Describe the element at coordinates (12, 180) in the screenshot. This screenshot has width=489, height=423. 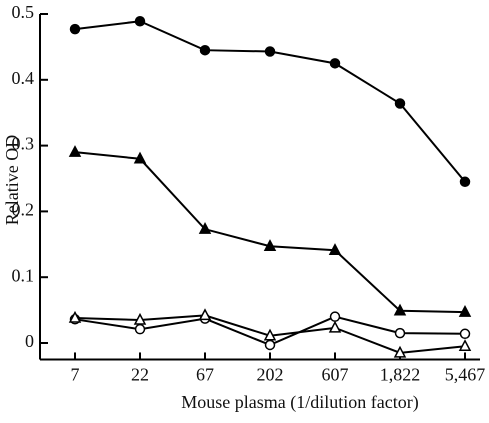
I see `y-axis-label: Relative OD` at that location.